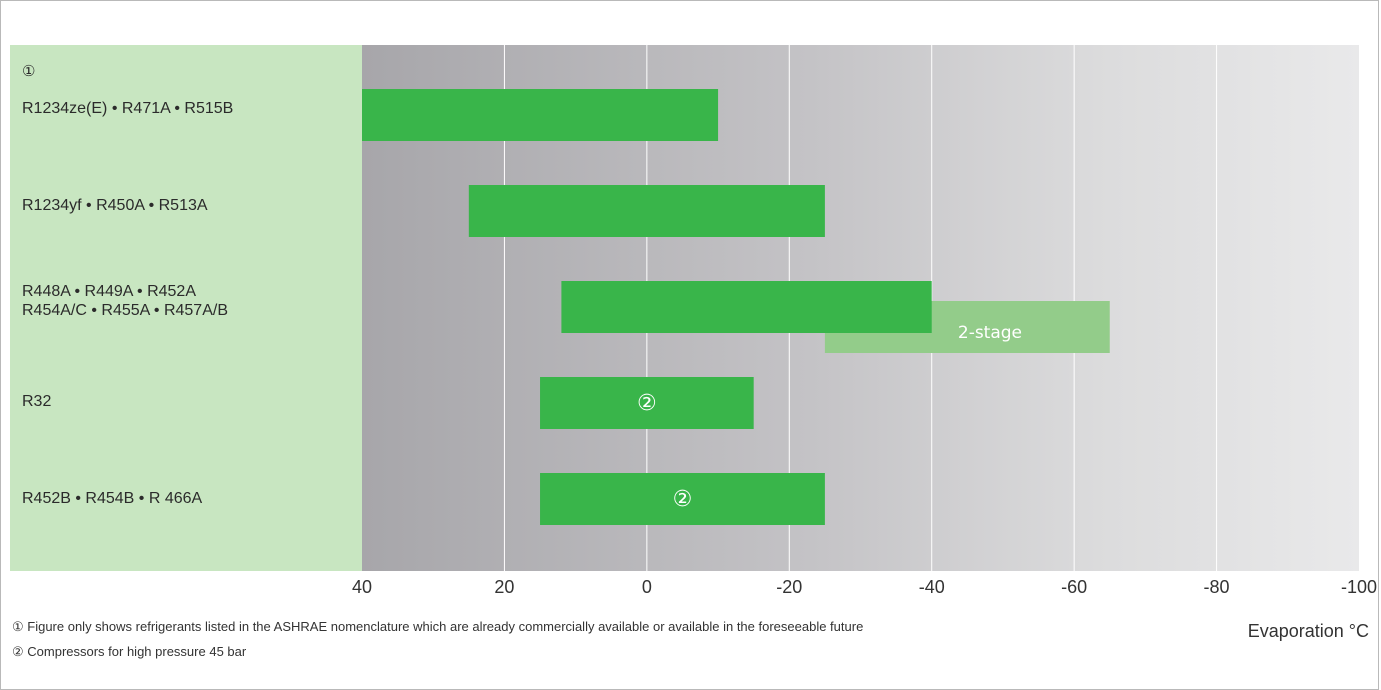 Image resolution: width=1381 pixels, height=690 pixels. Describe the element at coordinates (29, 71) in the screenshot. I see `footnote-marker: ①` at that location.